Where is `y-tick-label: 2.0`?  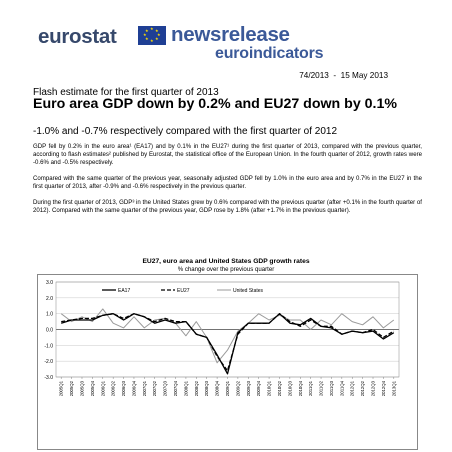
y-tick-label: 2.0 is located at coordinates (49, 299).